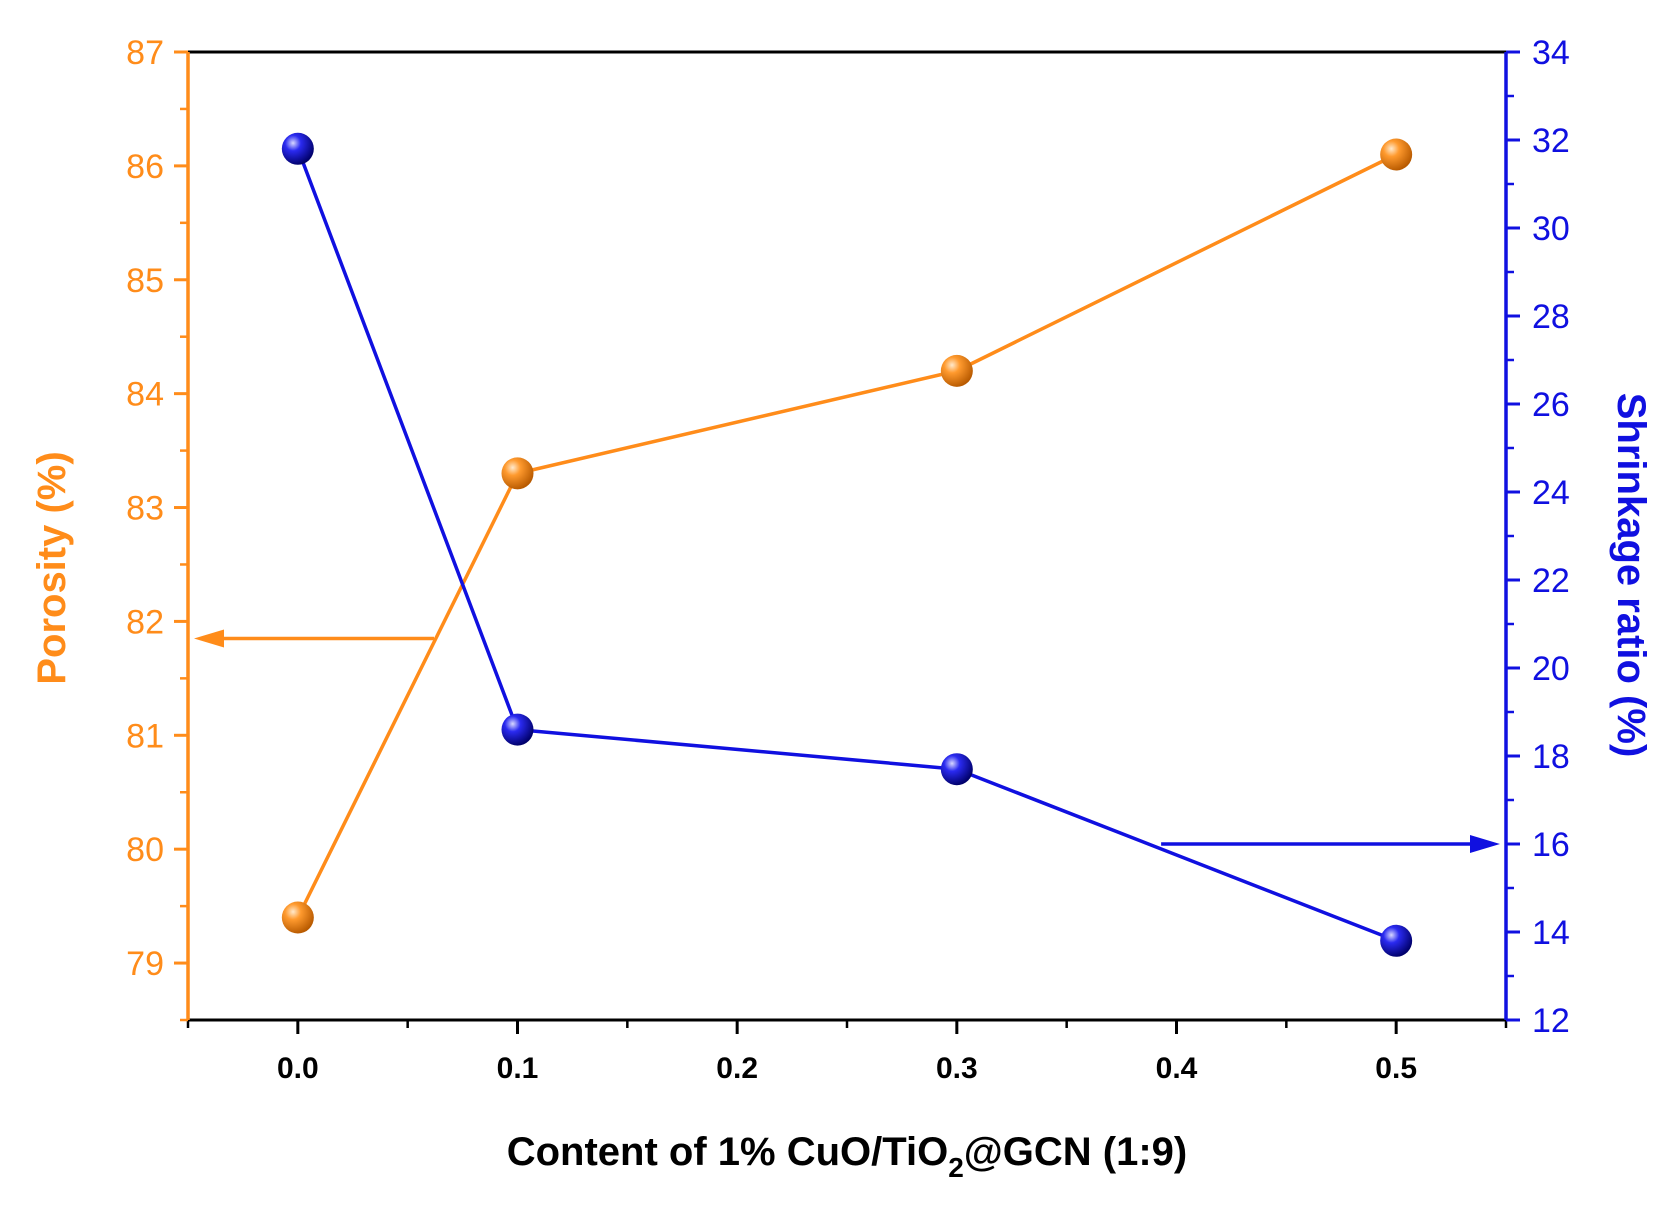 This screenshot has width=1675, height=1206. I want to click on right-tick-label: 12, so click(1551, 1021).